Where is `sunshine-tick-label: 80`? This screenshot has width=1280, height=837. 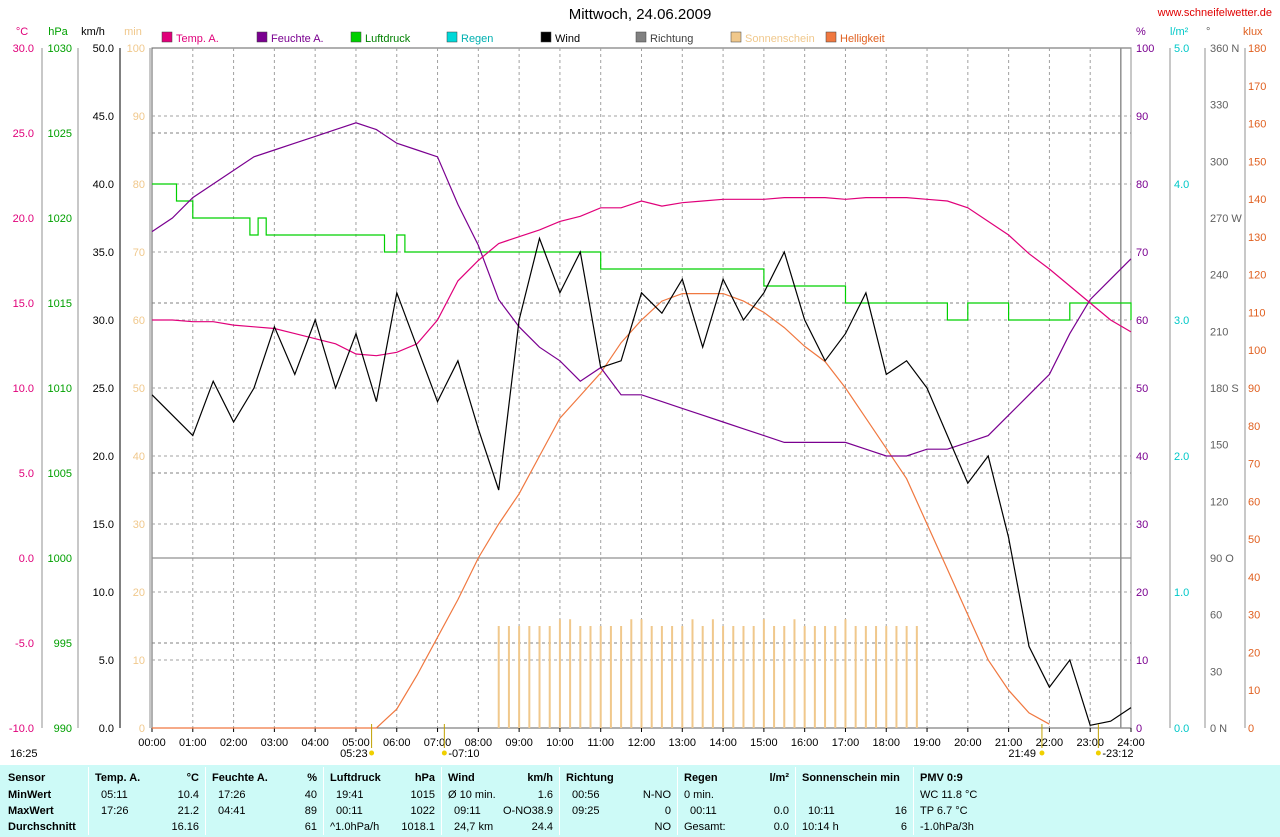 sunshine-tick-label: 80 is located at coordinates (139, 185).